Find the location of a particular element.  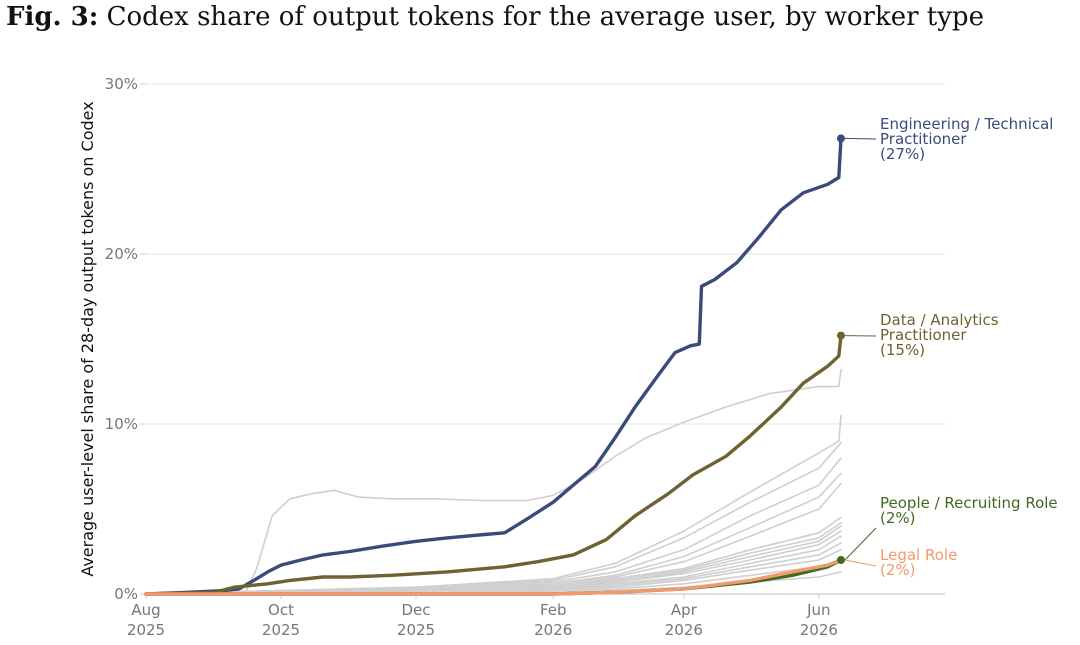

series-label-line: Engineering / Technical is located at coordinates (966, 124).